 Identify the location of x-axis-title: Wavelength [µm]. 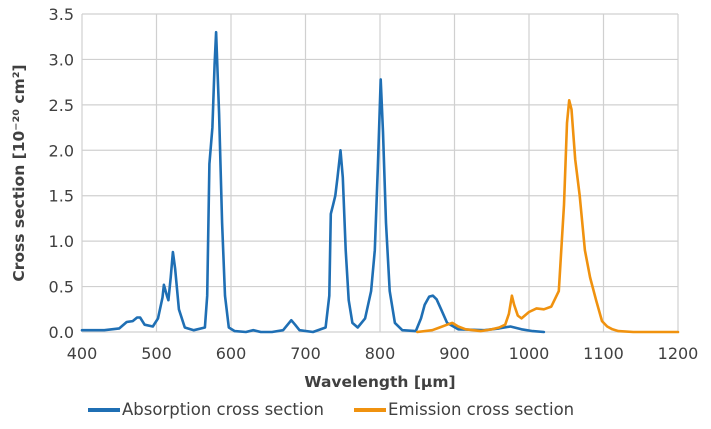
(379, 382).